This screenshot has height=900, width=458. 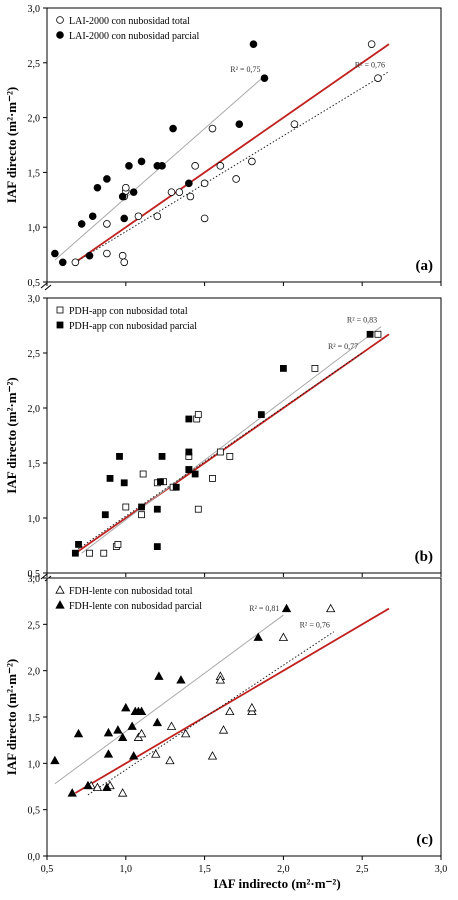 What do you see at coordinates (34, 857) in the screenshot?
I see `y-tick-label: 0,0` at bounding box center [34, 857].